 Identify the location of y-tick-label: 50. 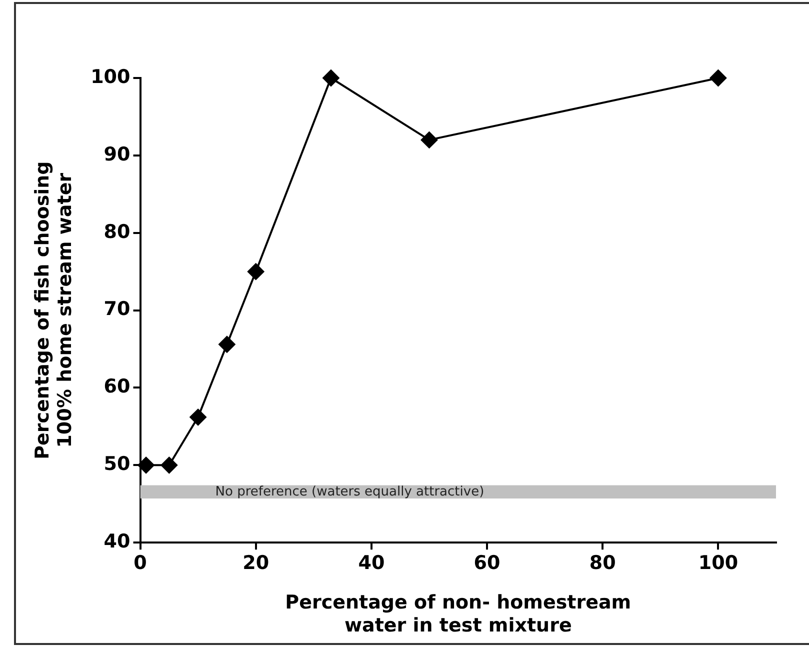
(117, 464).